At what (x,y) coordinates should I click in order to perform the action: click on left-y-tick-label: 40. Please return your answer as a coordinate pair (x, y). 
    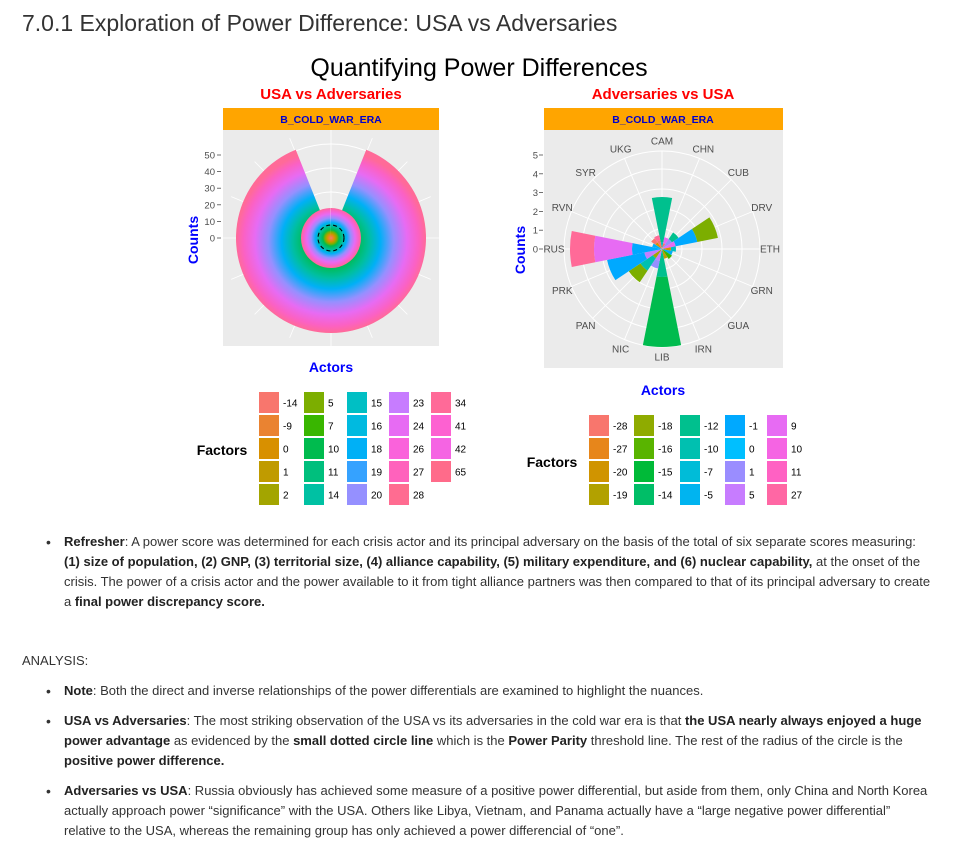
    Looking at the image, I should click on (209, 172).